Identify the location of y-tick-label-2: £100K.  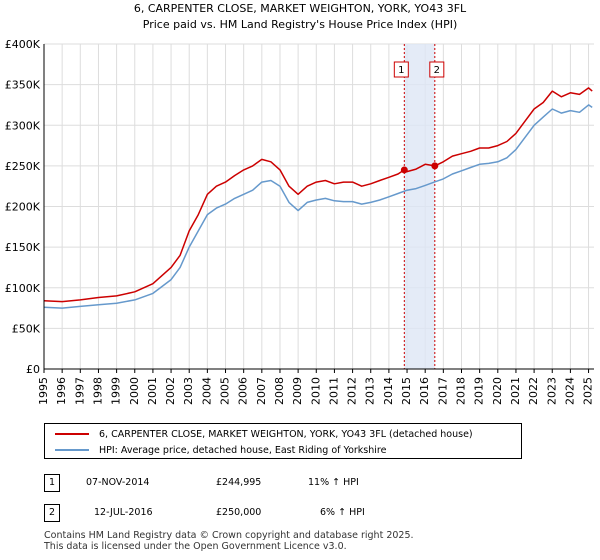
(23, 288).